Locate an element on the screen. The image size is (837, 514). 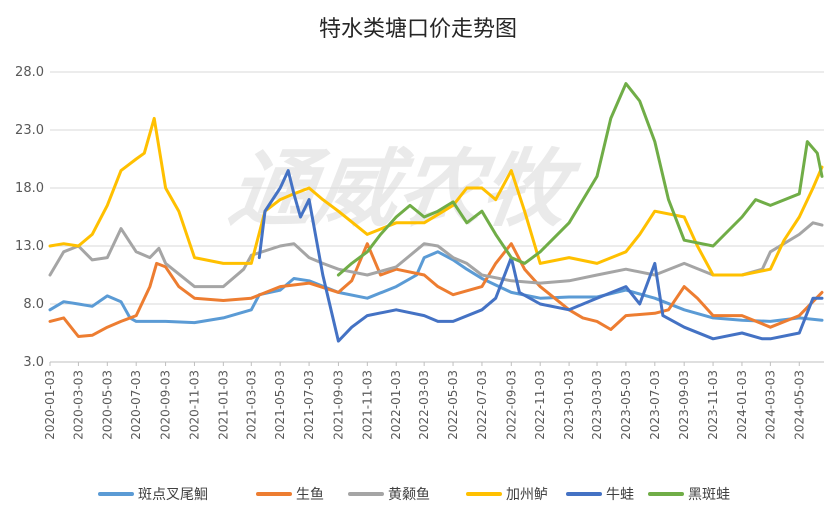
x-tick-label: 2024-01-03 is located at coordinates (742, 405).